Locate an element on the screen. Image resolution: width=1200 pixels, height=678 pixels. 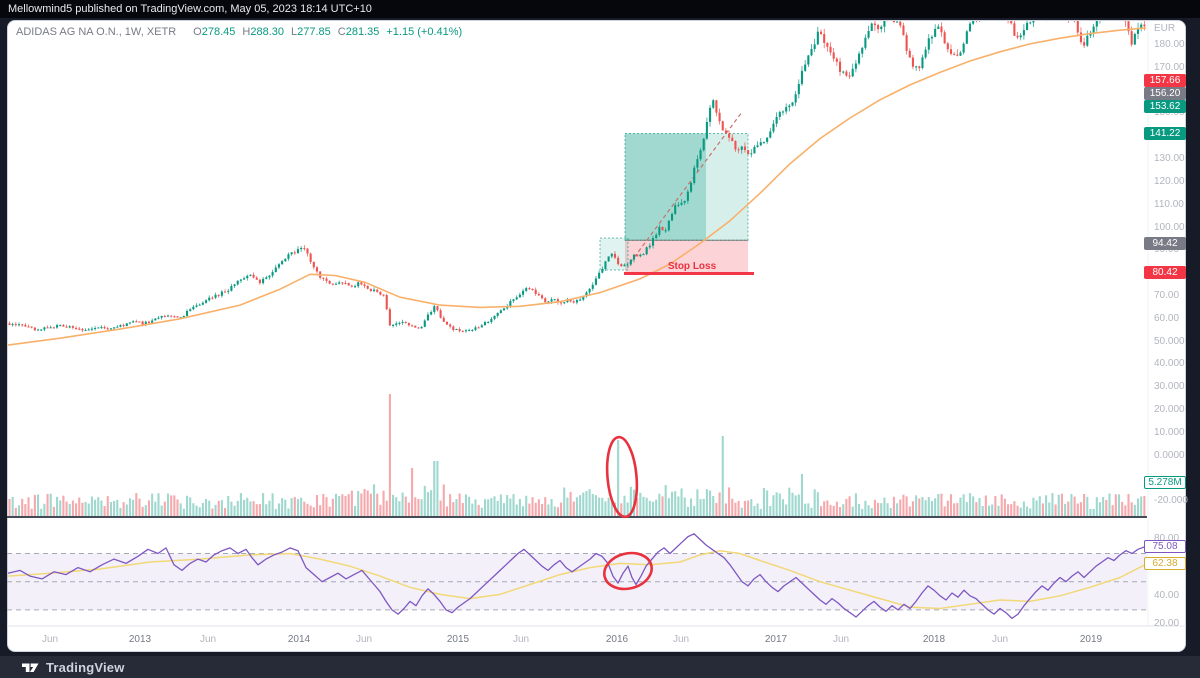
price-tick-0.0000: 0.0000 is located at coordinates (1169, 455).